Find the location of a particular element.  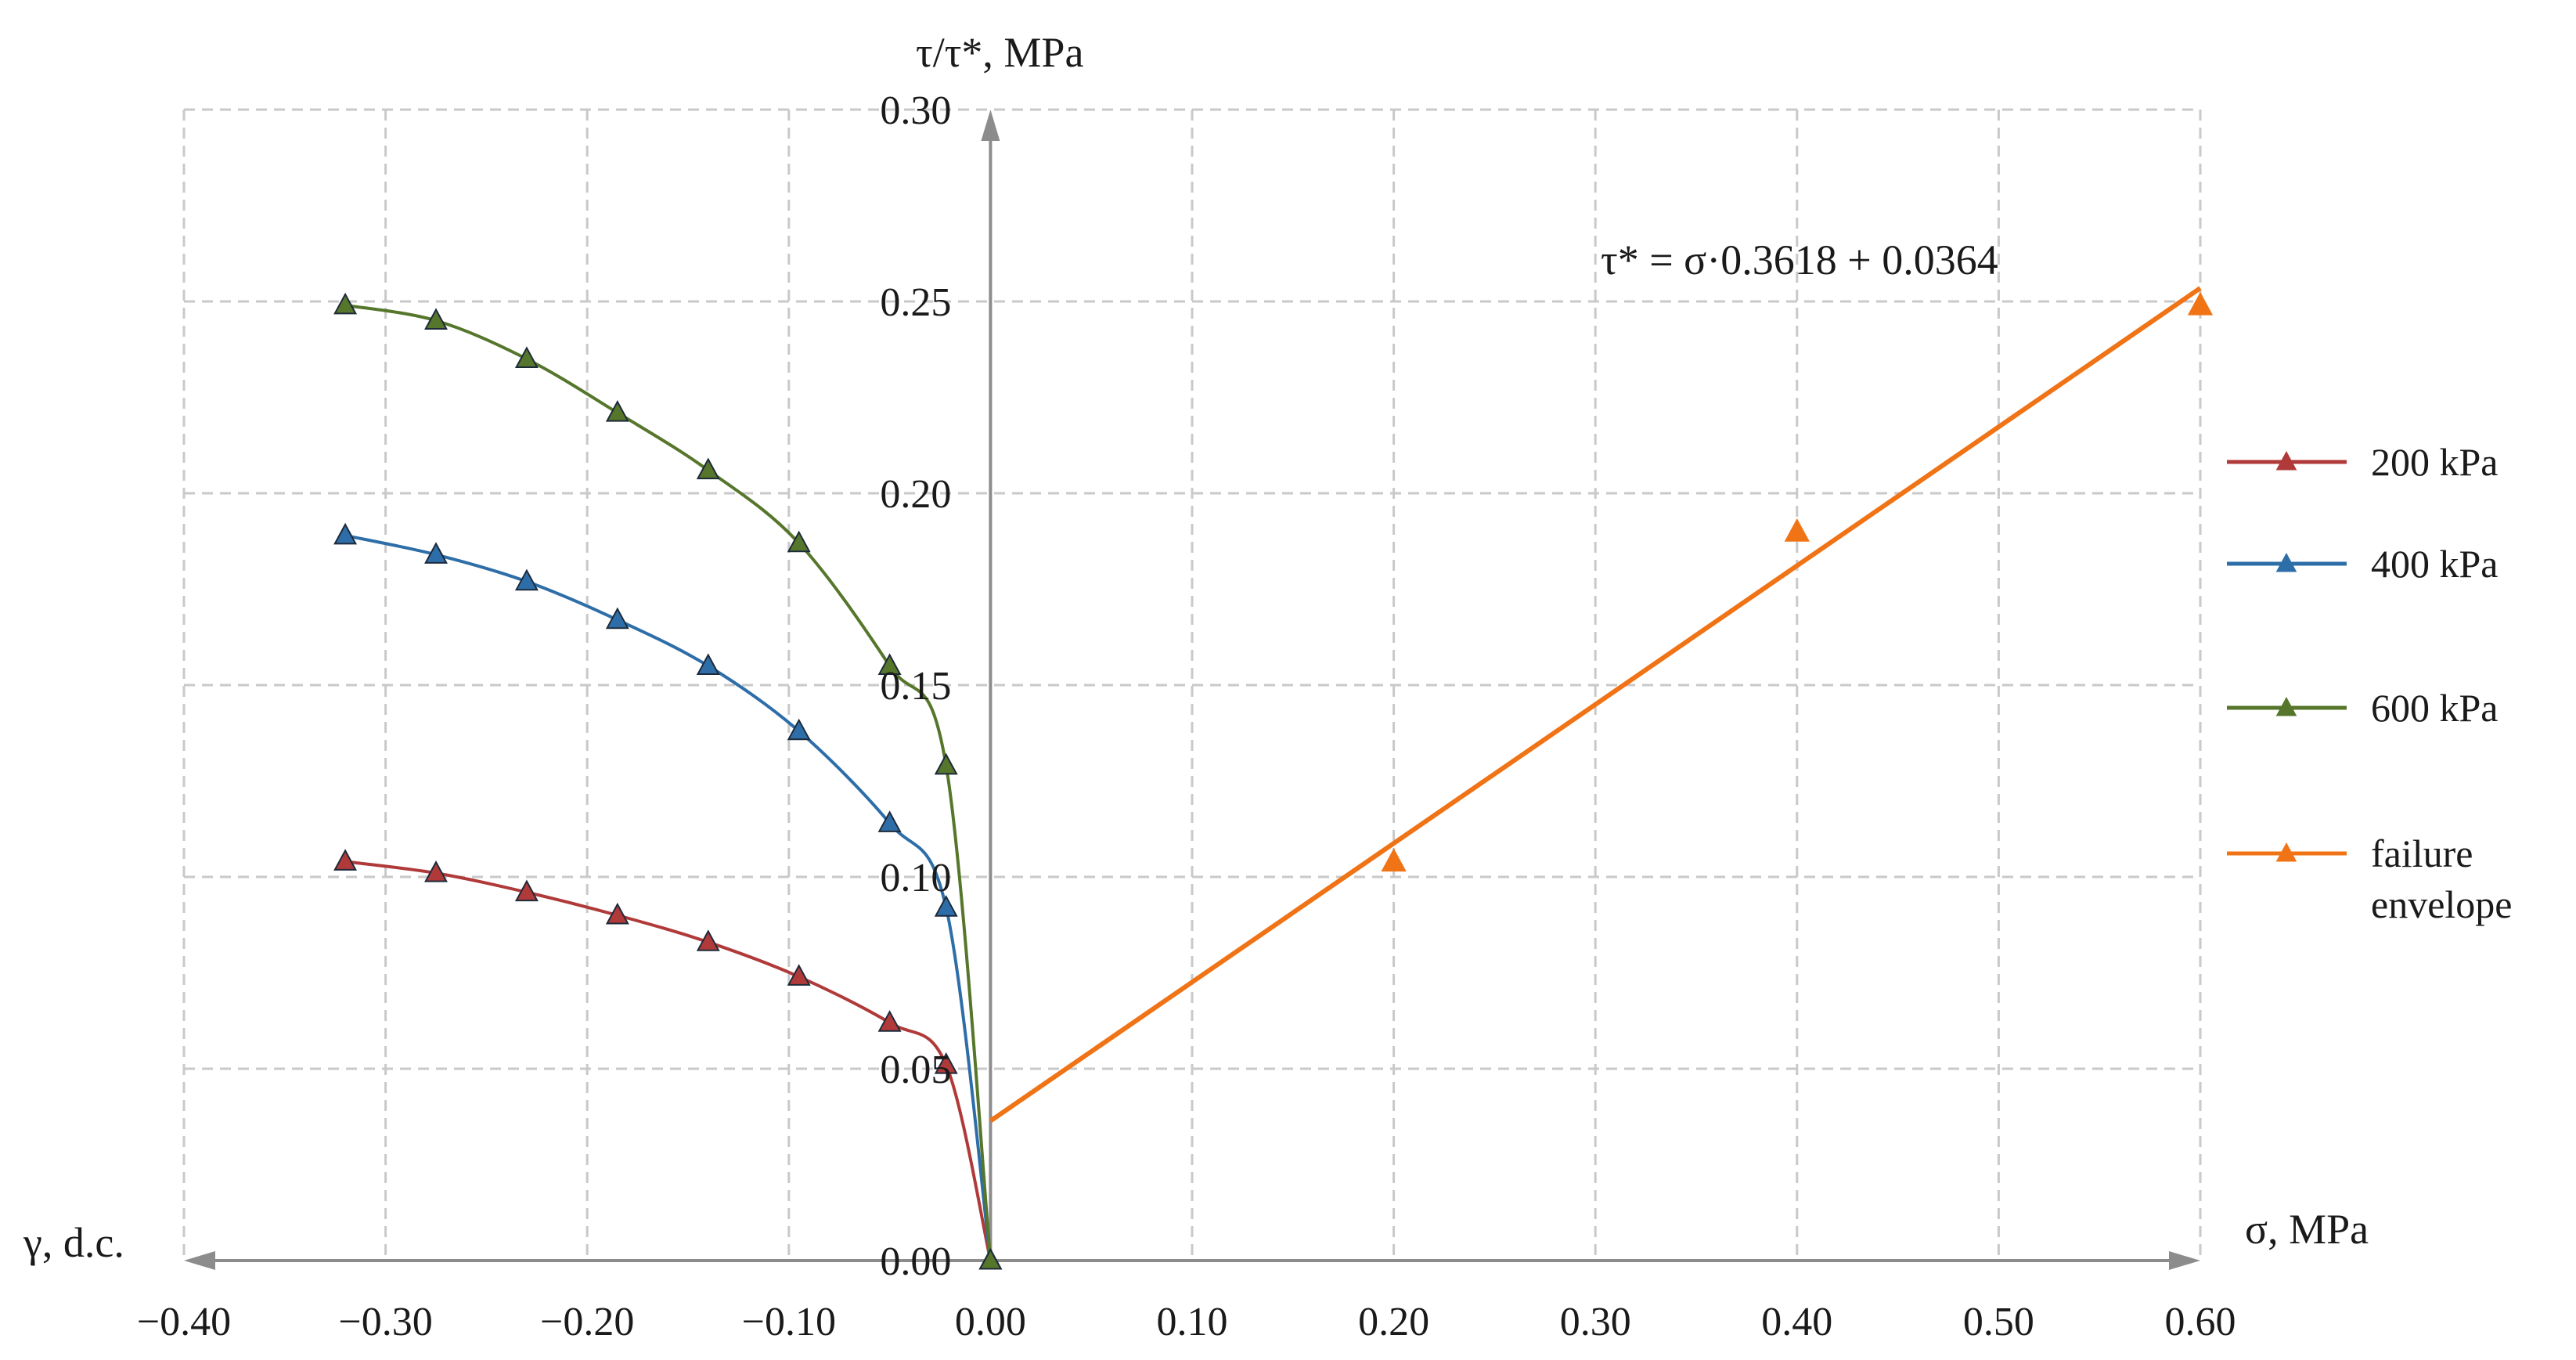

series-line is located at coordinates (668, 897).